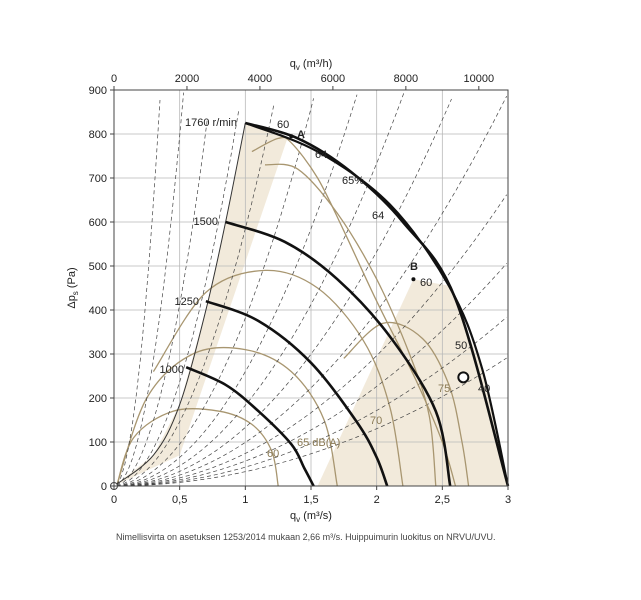  What do you see at coordinates (414, 267) in the screenshot?
I see `point-label-b: B` at bounding box center [414, 267].